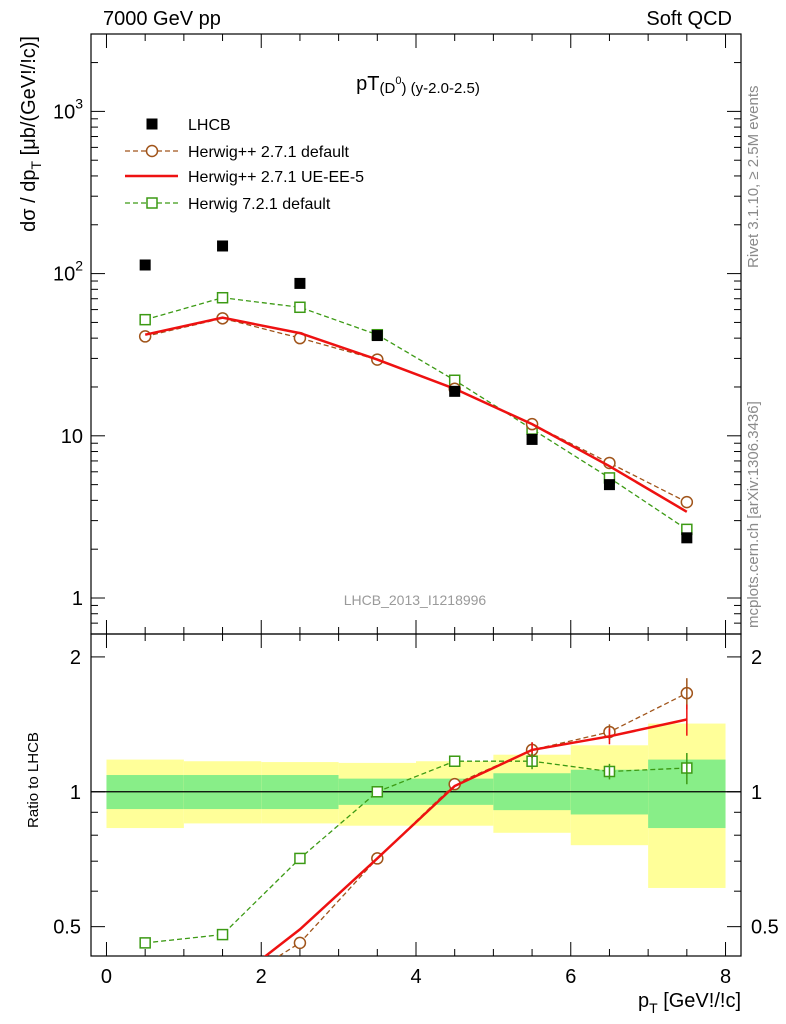 The image size is (786, 1024). Describe the element at coordinates (689, 19) in the screenshot. I see `header-right-label: Soft QCD` at that location.